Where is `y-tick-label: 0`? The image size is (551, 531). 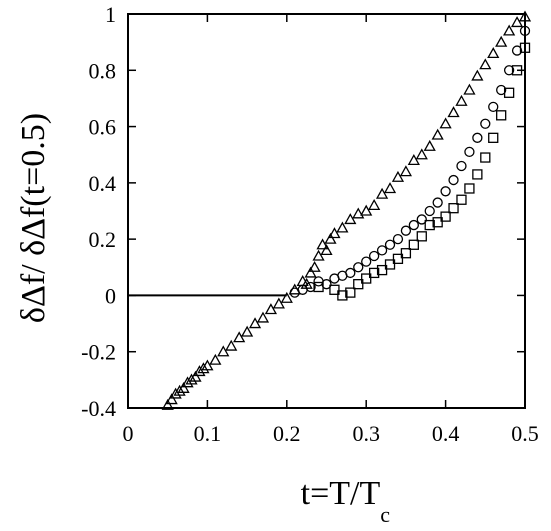
y-tick-label: 0 is located at coordinates (110, 295).